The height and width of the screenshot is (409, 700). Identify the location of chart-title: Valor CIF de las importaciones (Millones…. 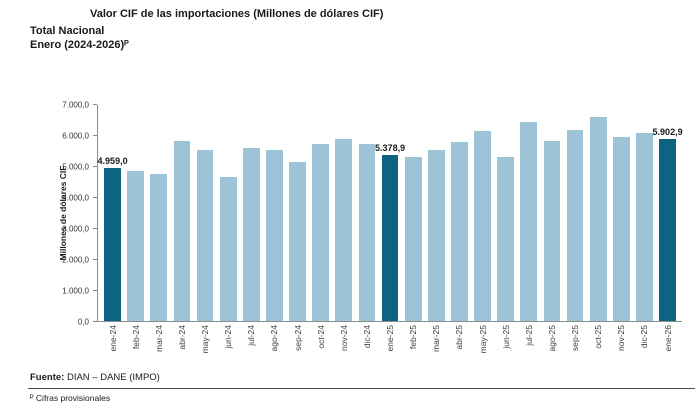
(237, 14).